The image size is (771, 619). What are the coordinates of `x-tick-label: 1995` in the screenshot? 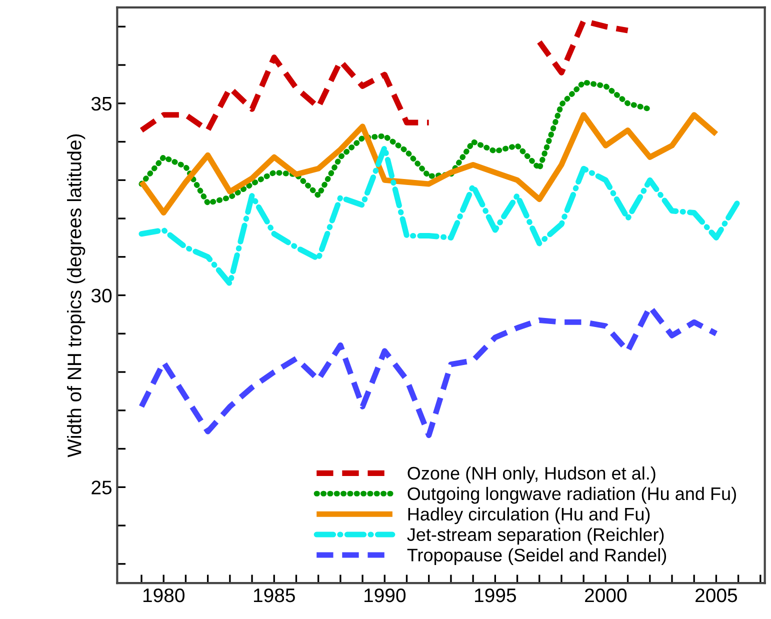 It's located at (495, 595).